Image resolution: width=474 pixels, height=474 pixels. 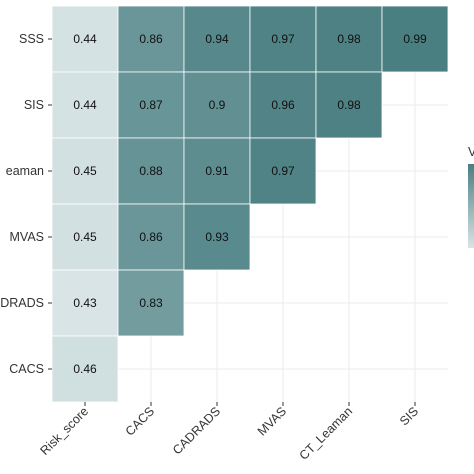 I want to click on cell-value-label: 0.43, so click(x=85, y=303).